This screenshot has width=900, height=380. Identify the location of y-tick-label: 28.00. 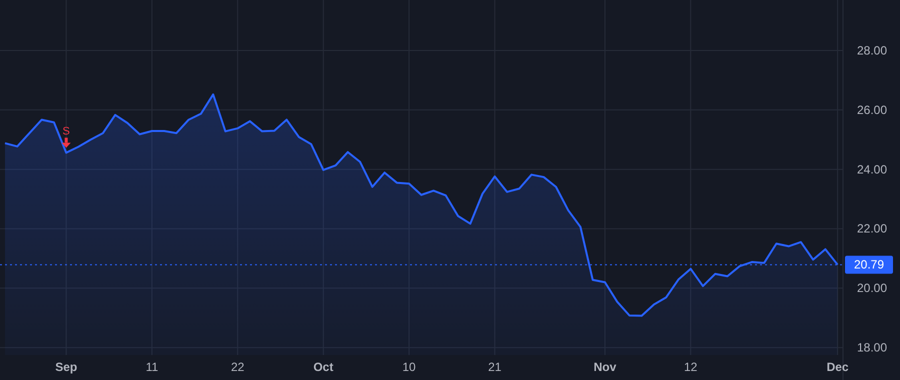
(872, 51).